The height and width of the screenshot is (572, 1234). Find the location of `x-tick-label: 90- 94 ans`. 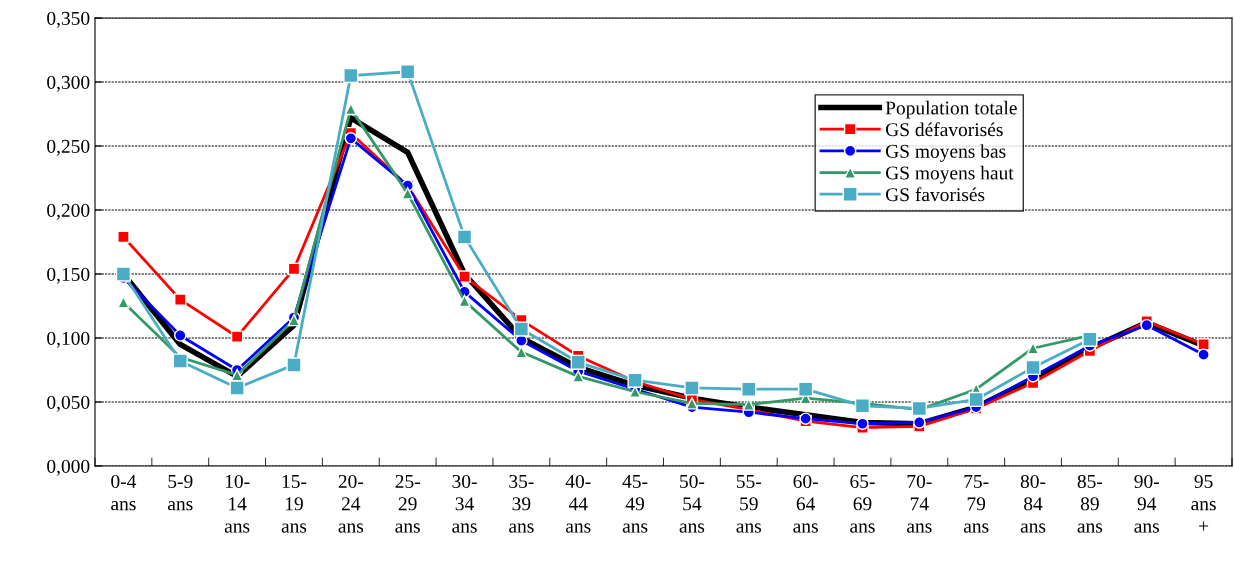

x-tick-label: 90- 94 ans is located at coordinates (1146, 503).